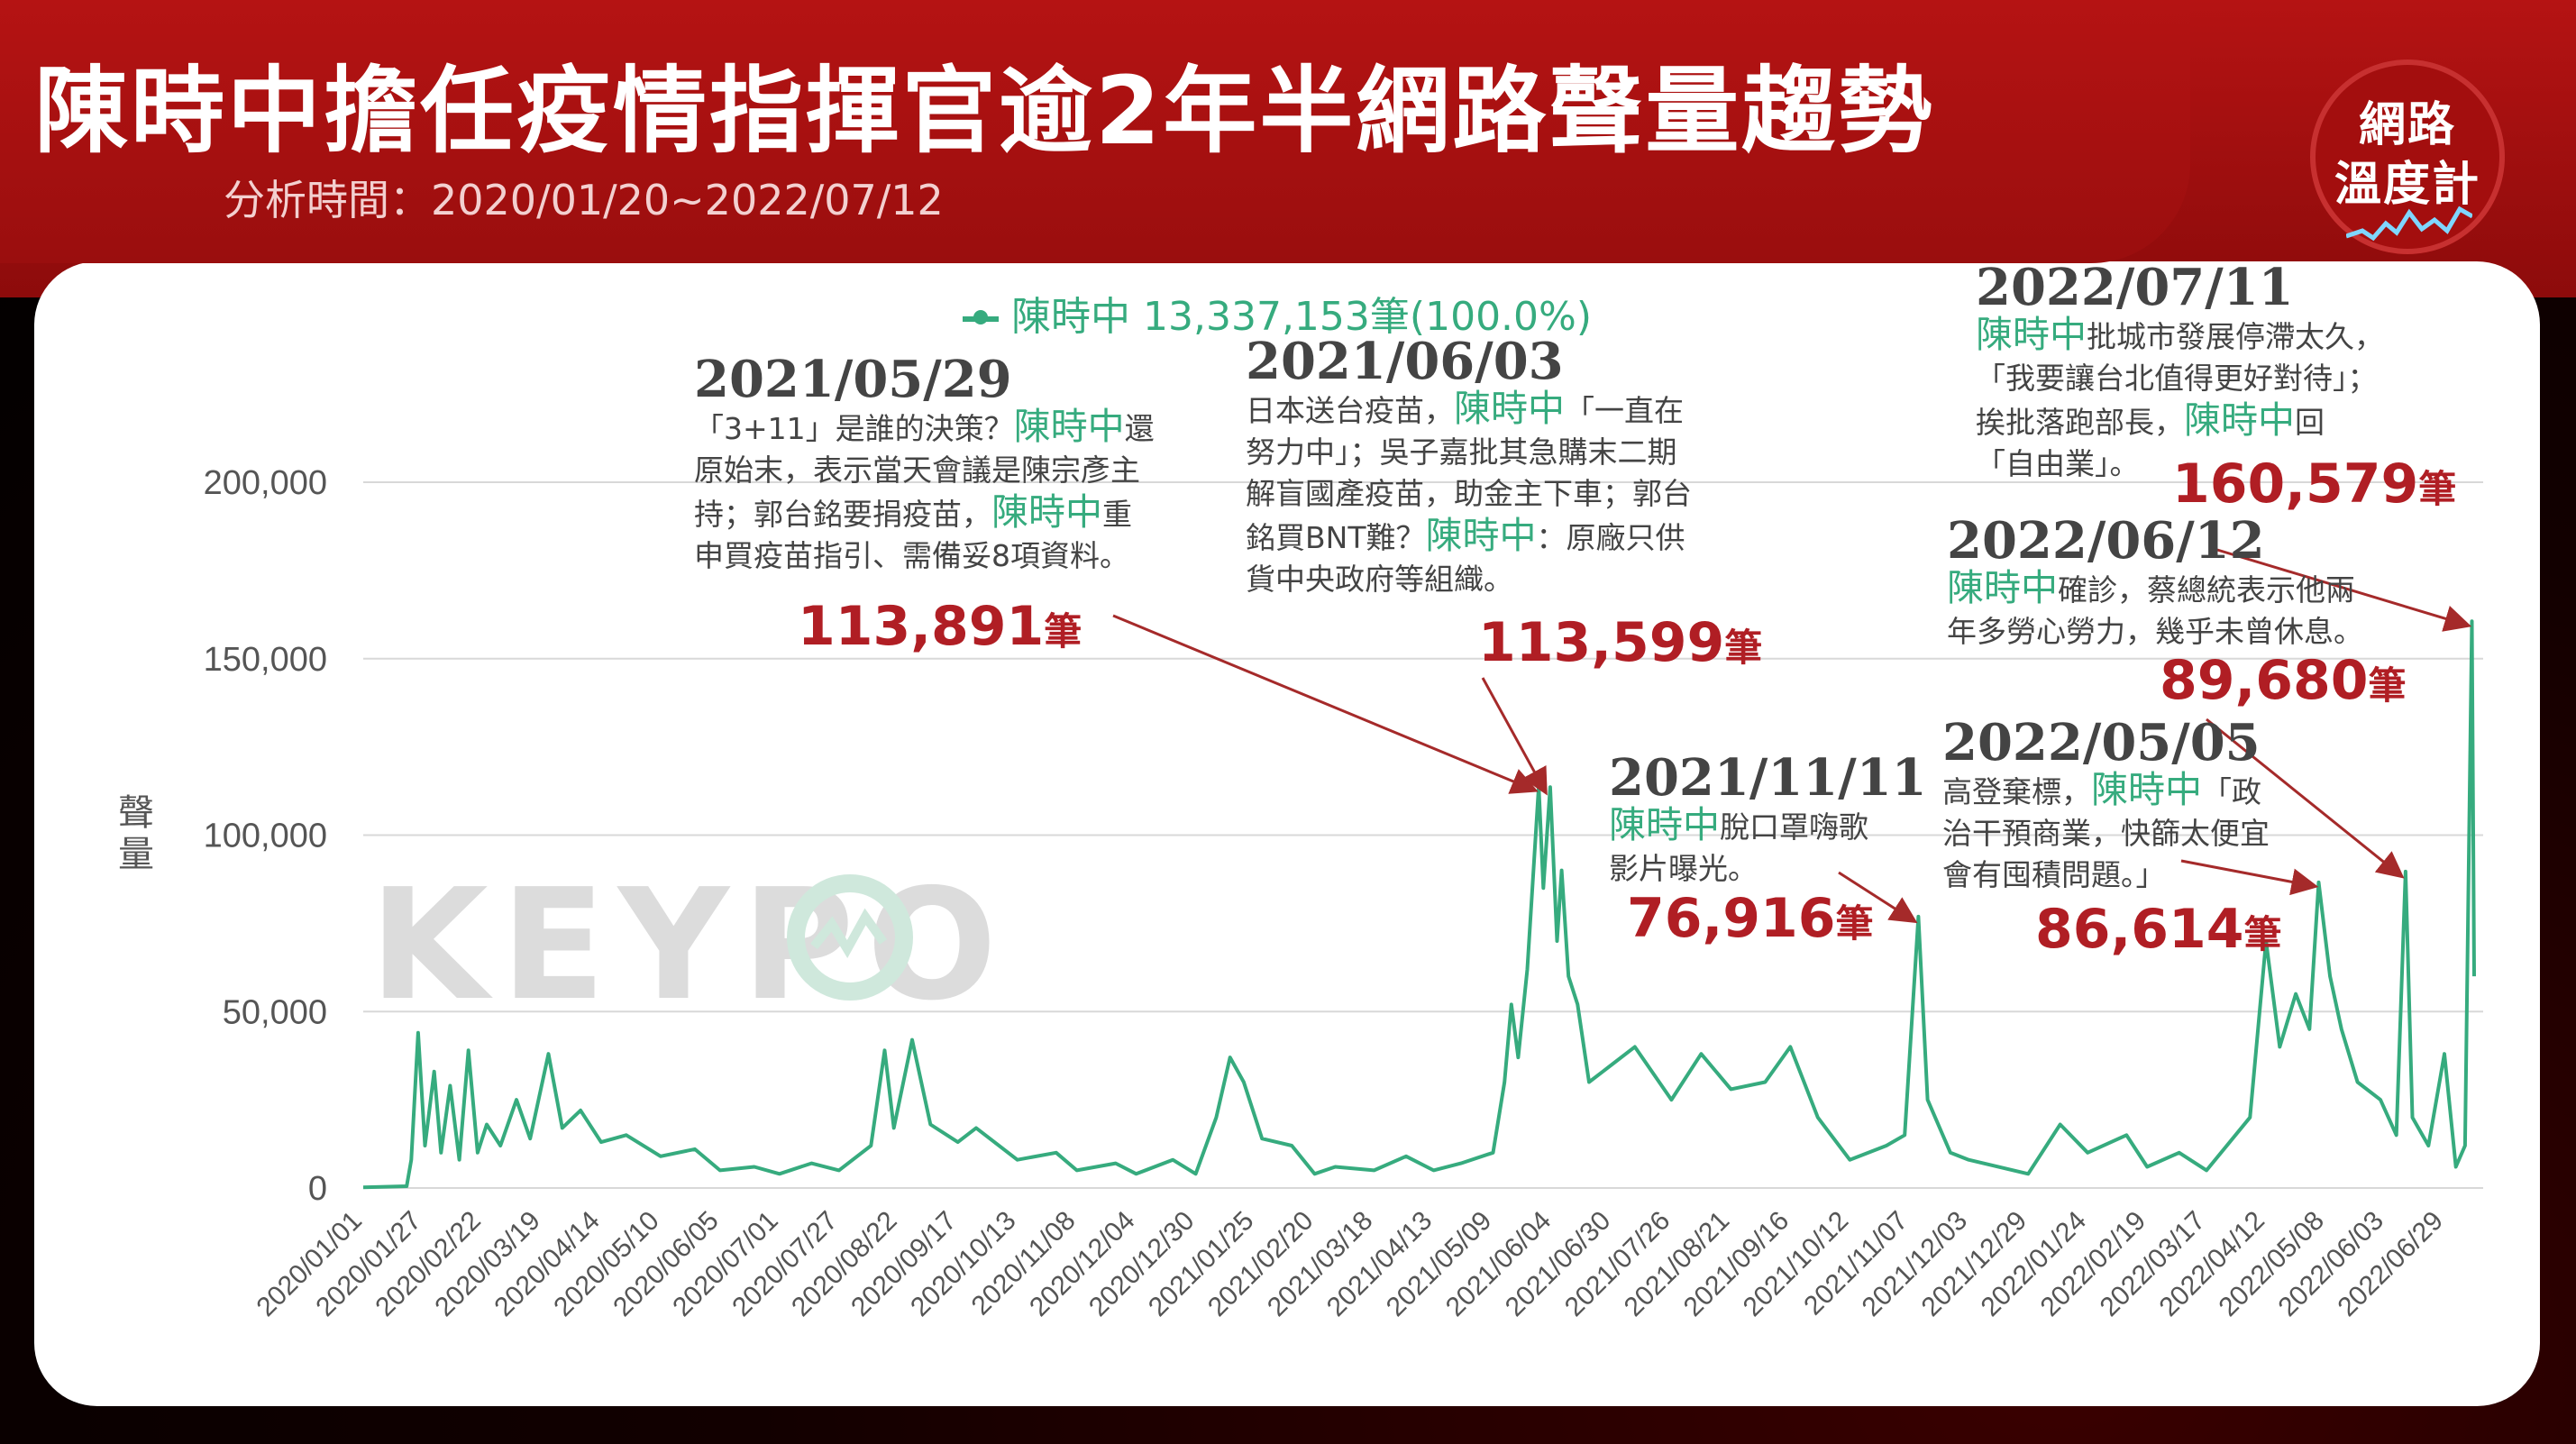  I want to click on annotation-segment: 回, so click(2310, 422).